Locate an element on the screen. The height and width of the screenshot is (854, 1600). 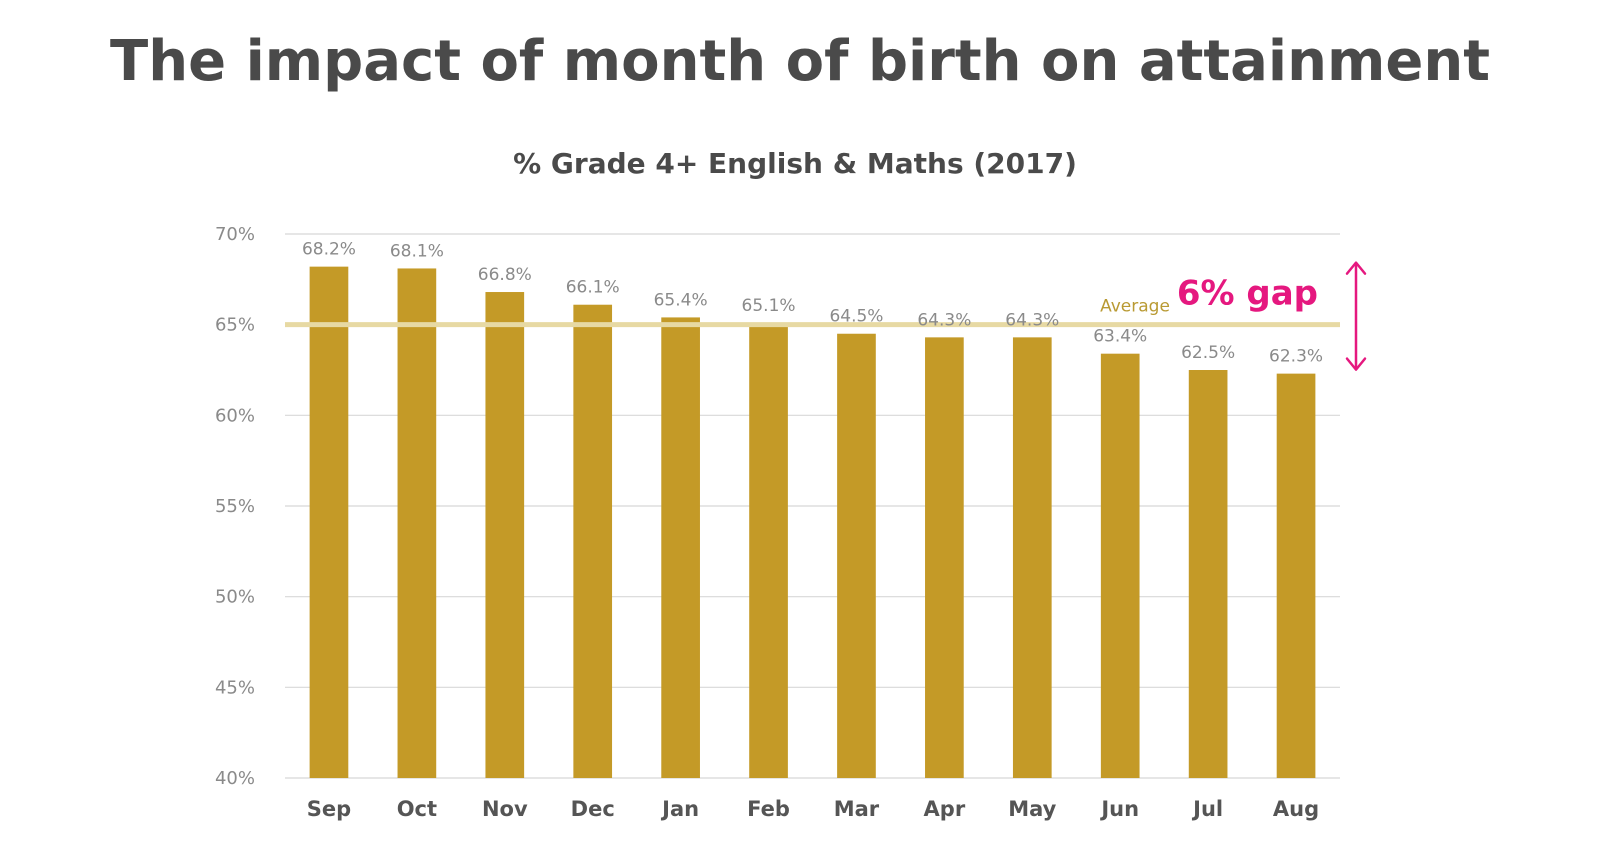
x-tick-label: May is located at coordinates (1032, 809).